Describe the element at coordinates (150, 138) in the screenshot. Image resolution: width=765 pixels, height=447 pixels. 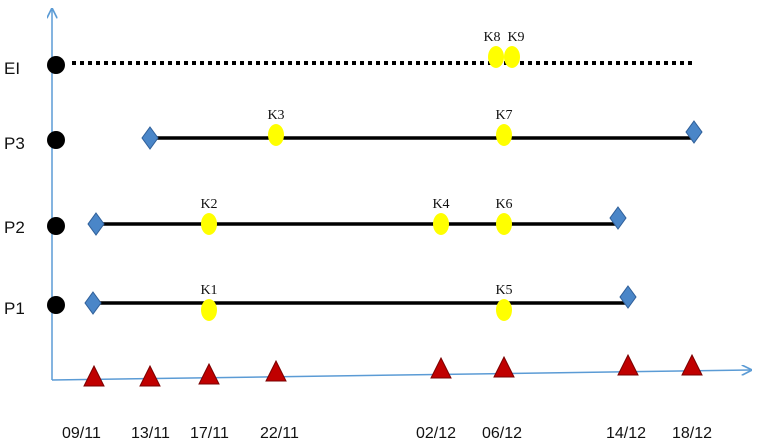
I see `start-diamond-p3` at that location.